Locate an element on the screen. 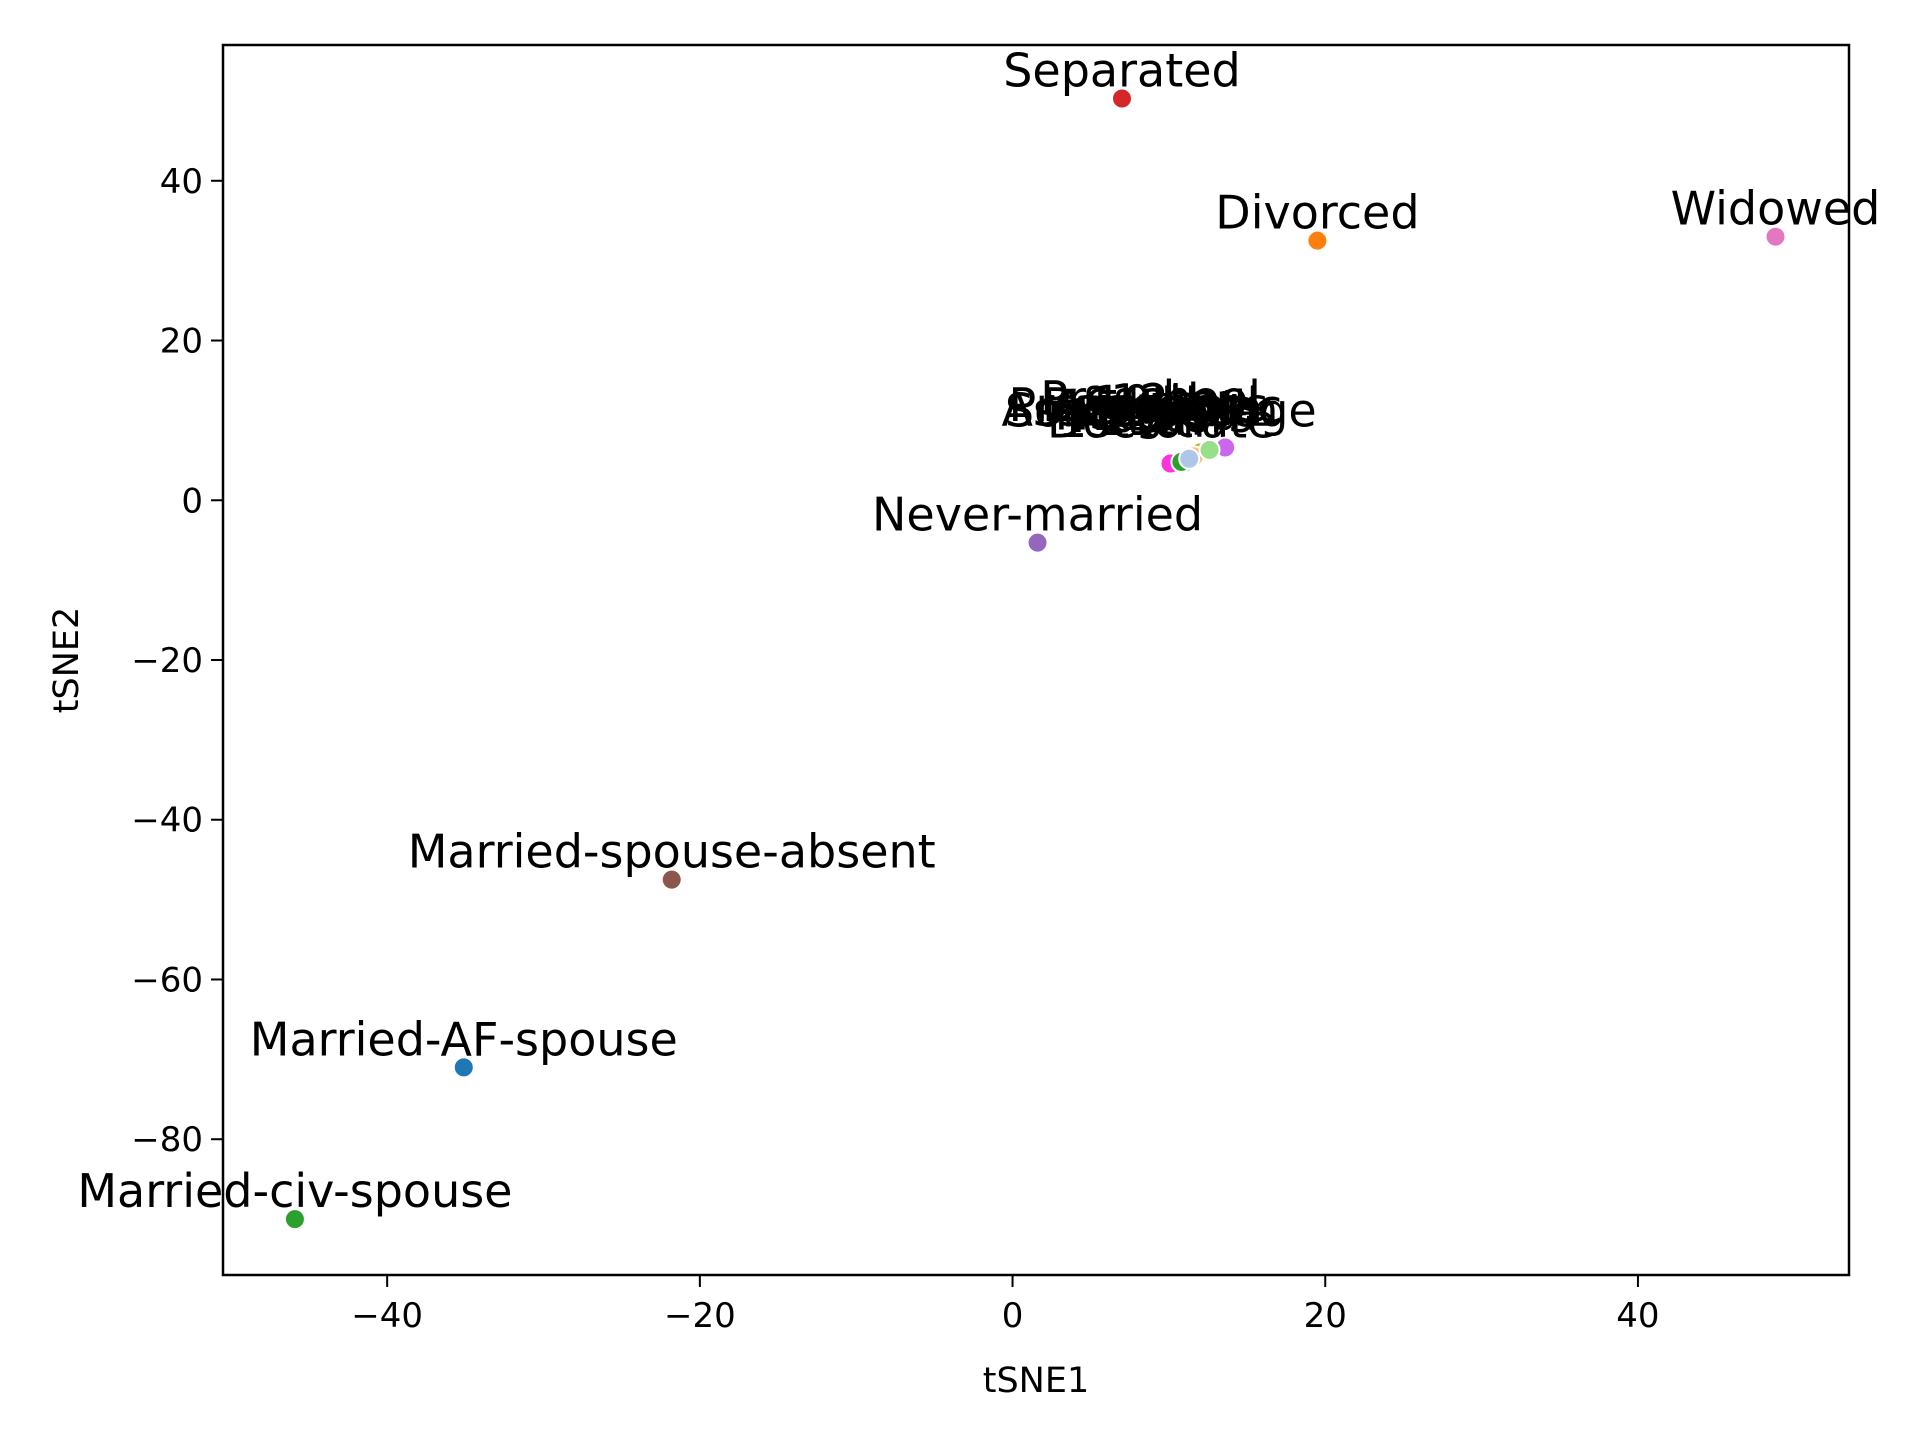 This screenshot has width=1920, height=1440. scatter-point-5: Married-AF-spouse is located at coordinates (464, 1045).